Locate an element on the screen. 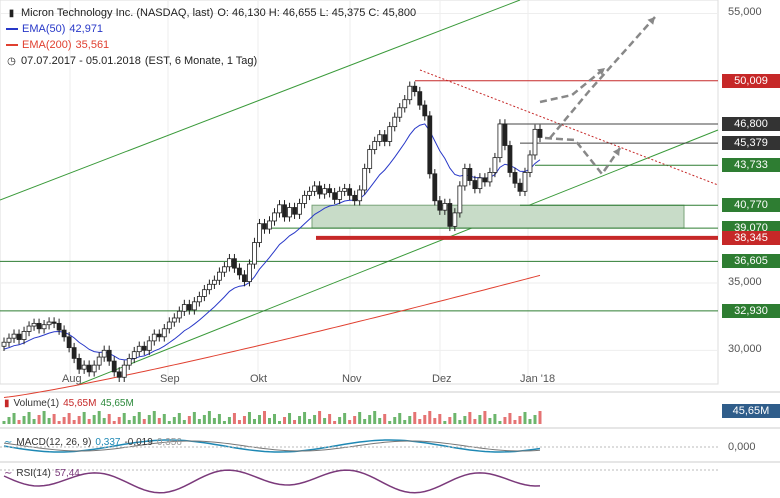 This screenshot has height=498, width=780. clock-icon: ◷ is located at coordinates (11, 61).